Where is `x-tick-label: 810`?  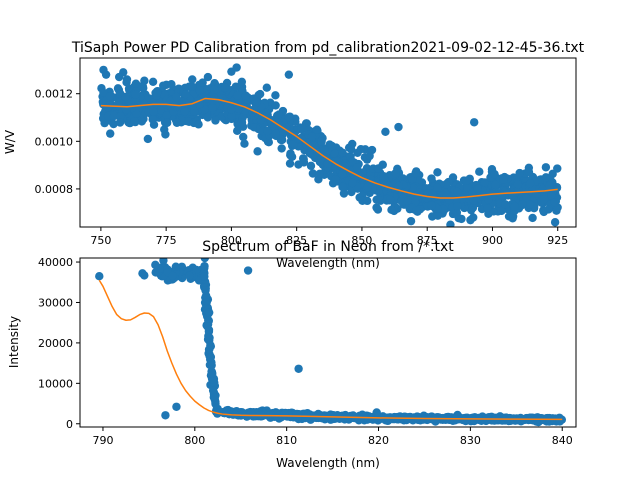
x-tick-label: 810 is located at coordinates (286, 440).